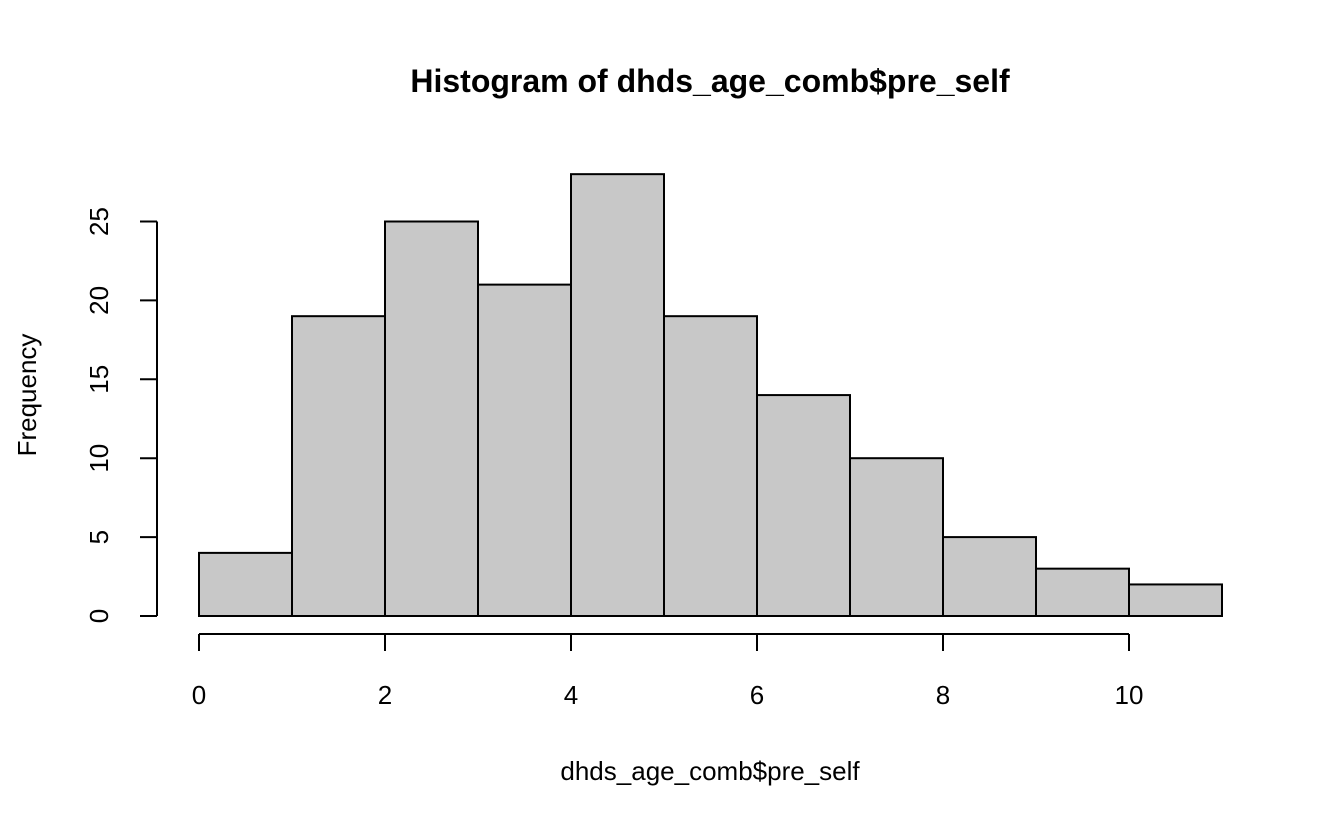 The height and width of the screenshot is (830, 1344). What do you see at coordinates (385, 695) in the screenshot?
I see `x-tick-label: 2` at bounding box center [385, 695].